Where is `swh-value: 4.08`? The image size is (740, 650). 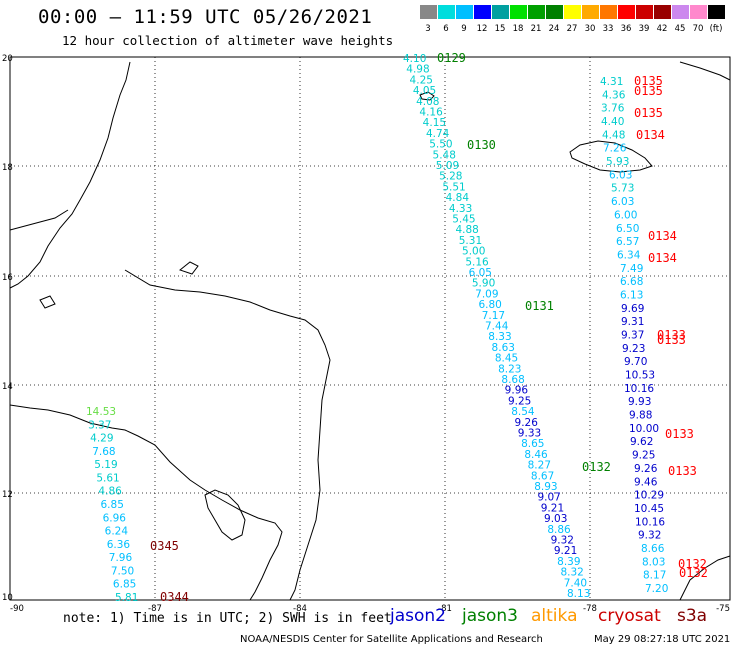 swh-value: 4.08 is located at coordinates (427, 102).